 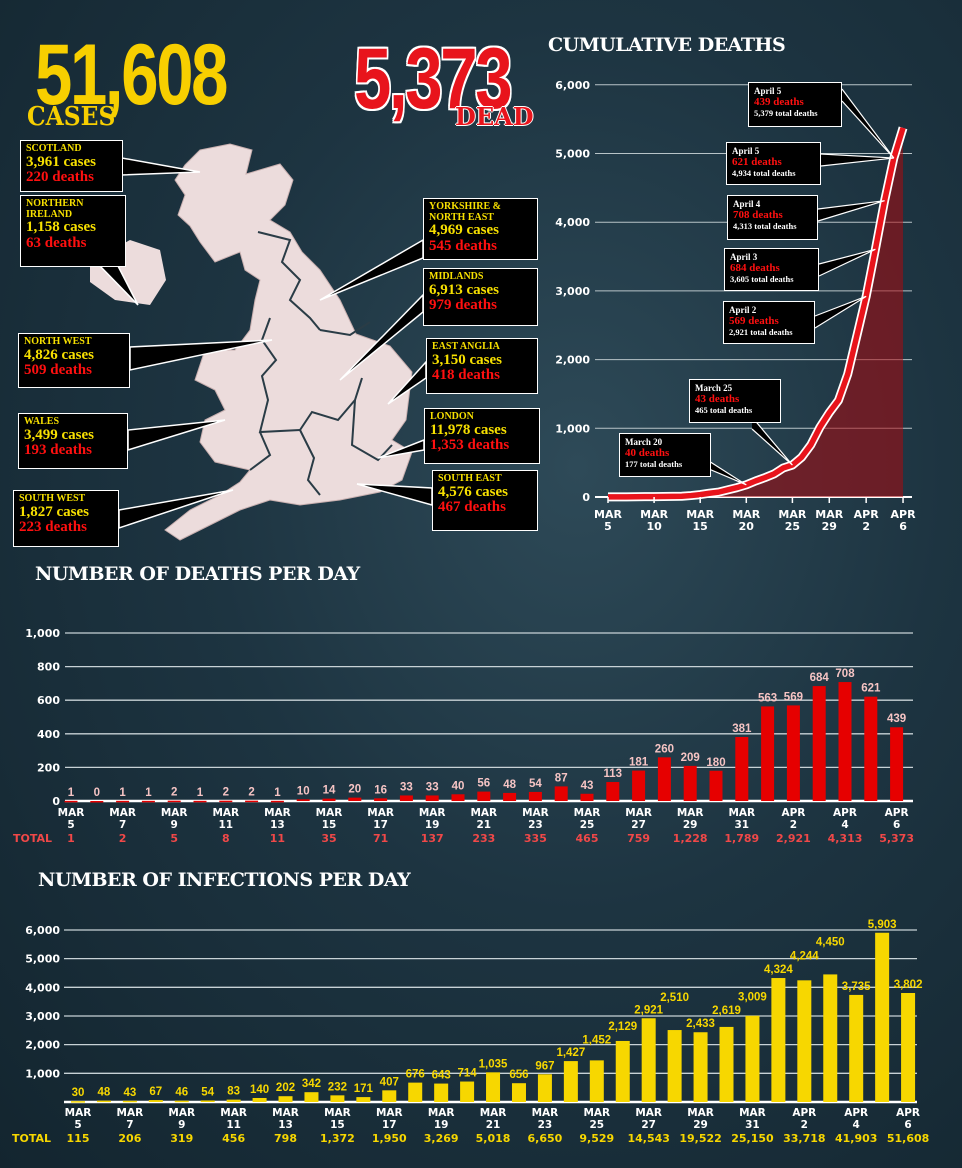 What do you see at coordinates (61, 227) in the screenshot?
I see `region-cases: 1,158 cases` at bounding box center [61, 227].